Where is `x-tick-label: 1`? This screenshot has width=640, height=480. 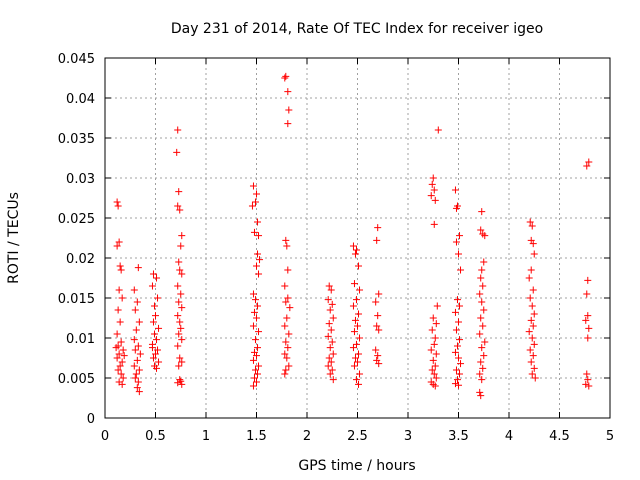 x-tick-label: 1 is located at coordinates (206, 436).